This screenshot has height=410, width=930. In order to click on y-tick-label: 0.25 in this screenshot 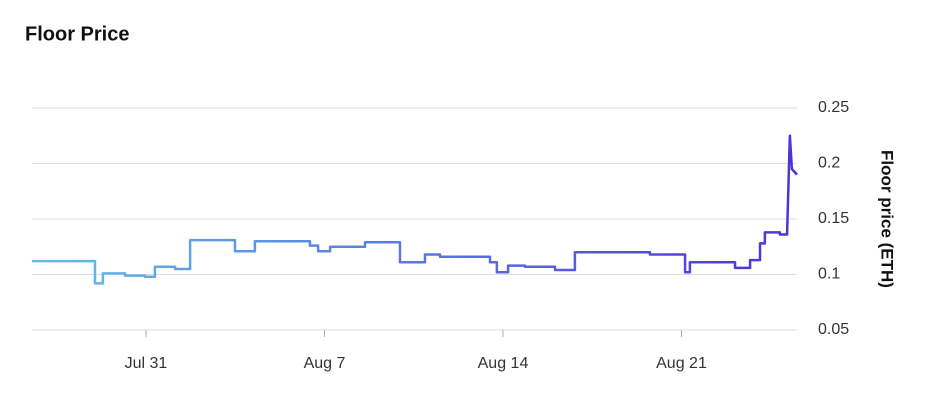, I will do `click(833, 107)`.